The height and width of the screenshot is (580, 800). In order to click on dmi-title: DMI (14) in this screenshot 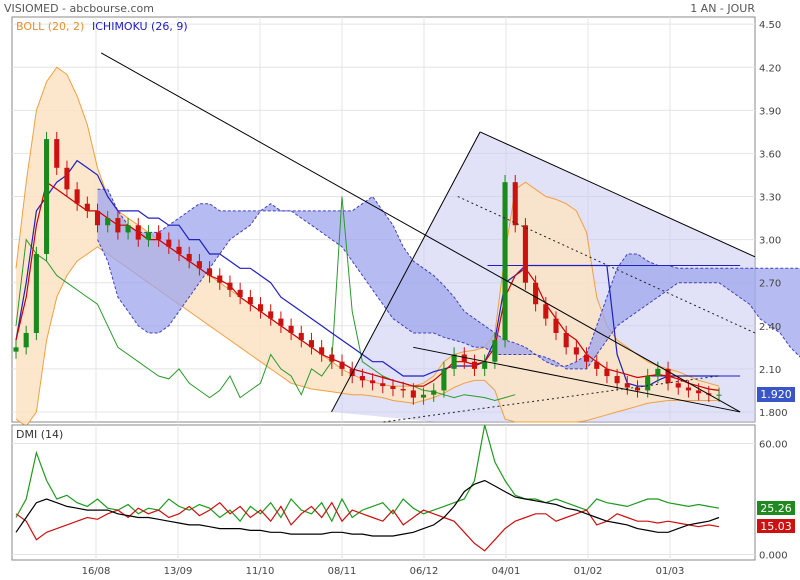, I will do `click(39, 434)`.